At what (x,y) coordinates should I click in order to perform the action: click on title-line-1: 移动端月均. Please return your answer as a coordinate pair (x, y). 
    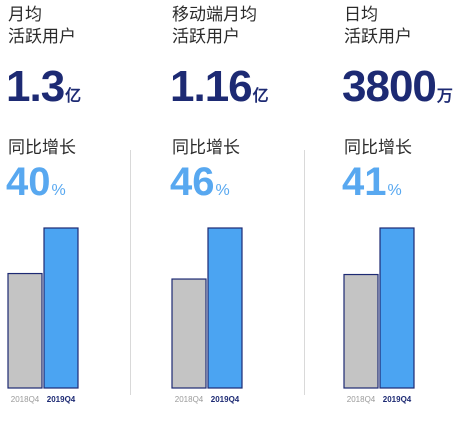
    Looking at the image, I should click on (214, 15).